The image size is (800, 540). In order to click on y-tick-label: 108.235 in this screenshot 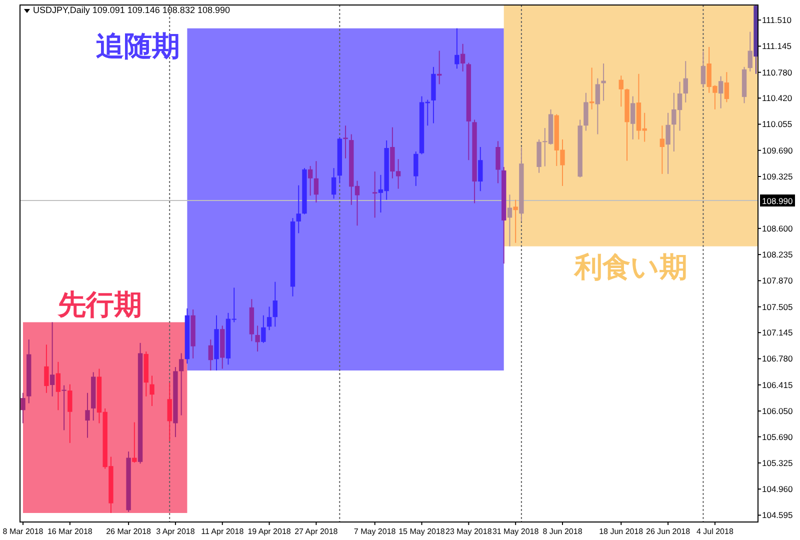, I will do `click(777, 255)`.